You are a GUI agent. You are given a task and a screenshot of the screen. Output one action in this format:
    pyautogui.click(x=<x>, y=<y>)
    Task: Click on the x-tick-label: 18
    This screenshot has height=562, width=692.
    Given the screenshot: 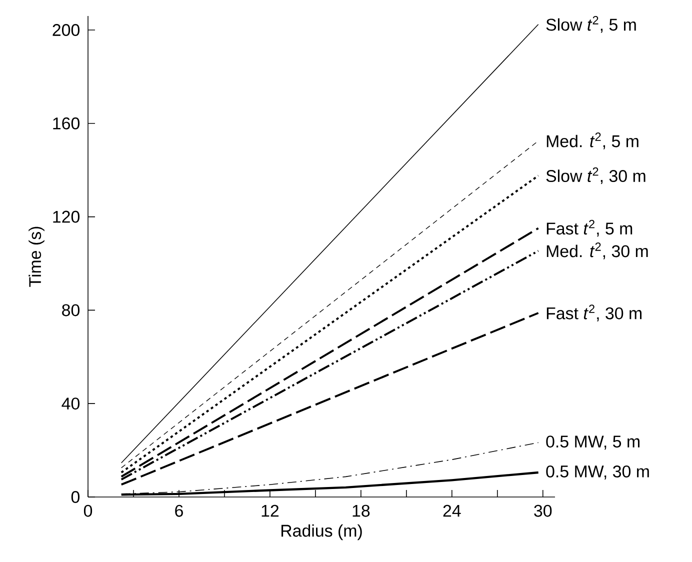 What is the action you would take?
    pyautogui.click(x=361, y=510)
    